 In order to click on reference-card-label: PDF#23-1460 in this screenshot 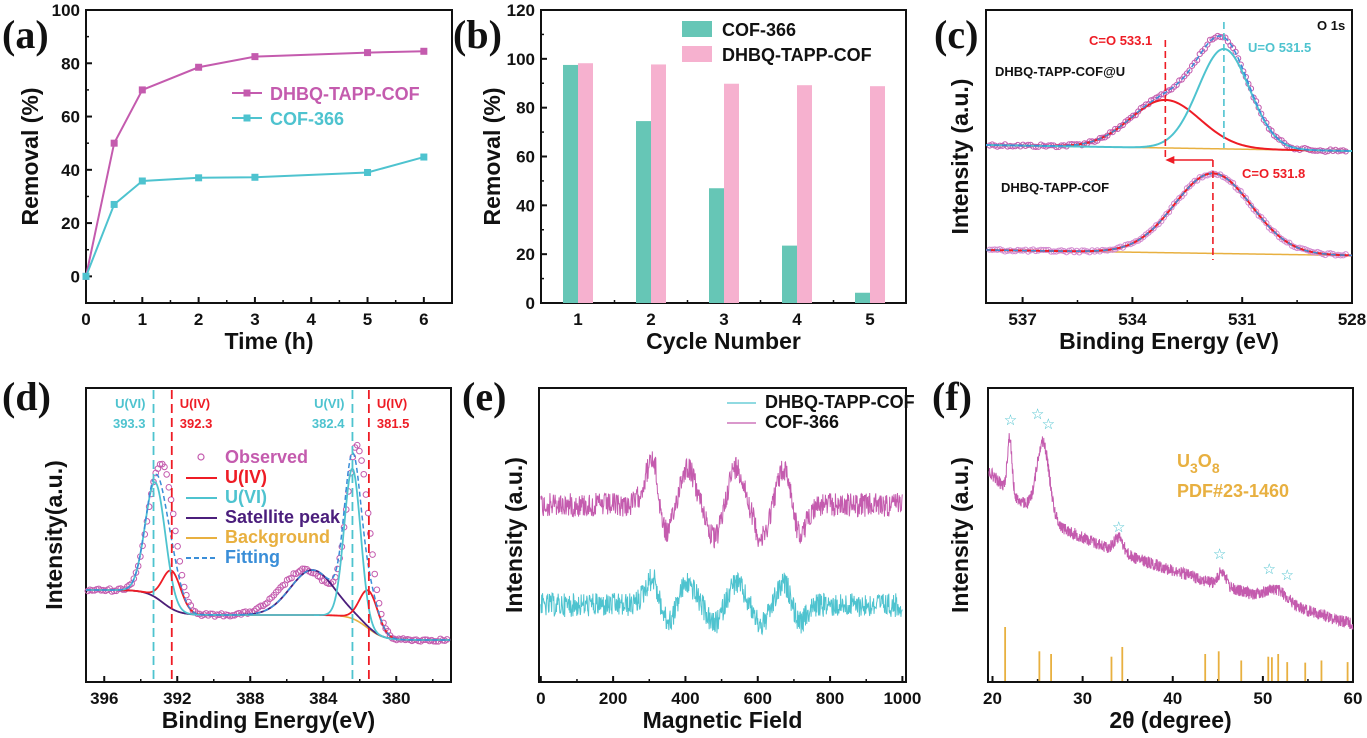, I will do `click(1233, 491)`.